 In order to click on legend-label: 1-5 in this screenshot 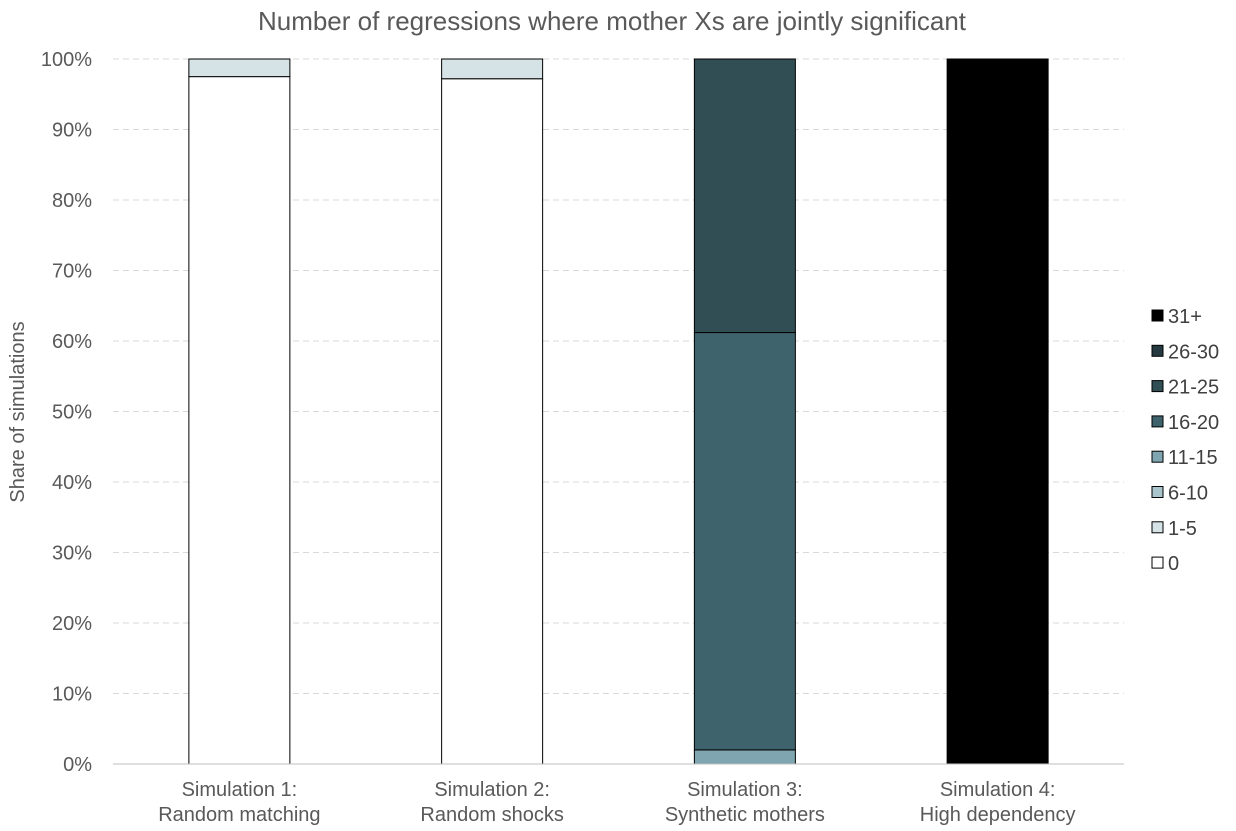, I will do `click(1182, 529)`.